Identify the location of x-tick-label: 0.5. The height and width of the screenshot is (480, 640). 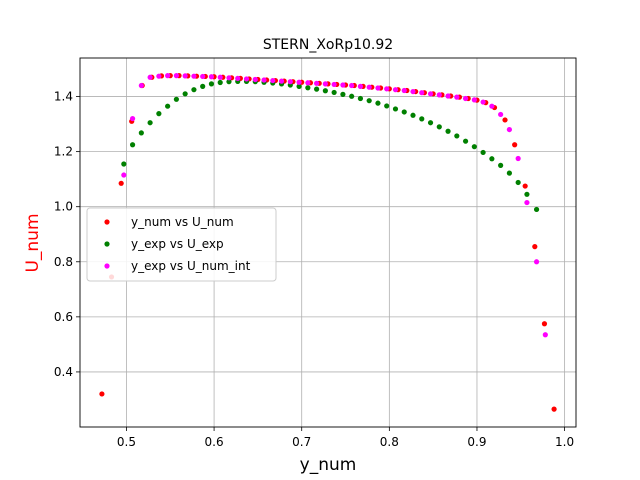
(126, 442).